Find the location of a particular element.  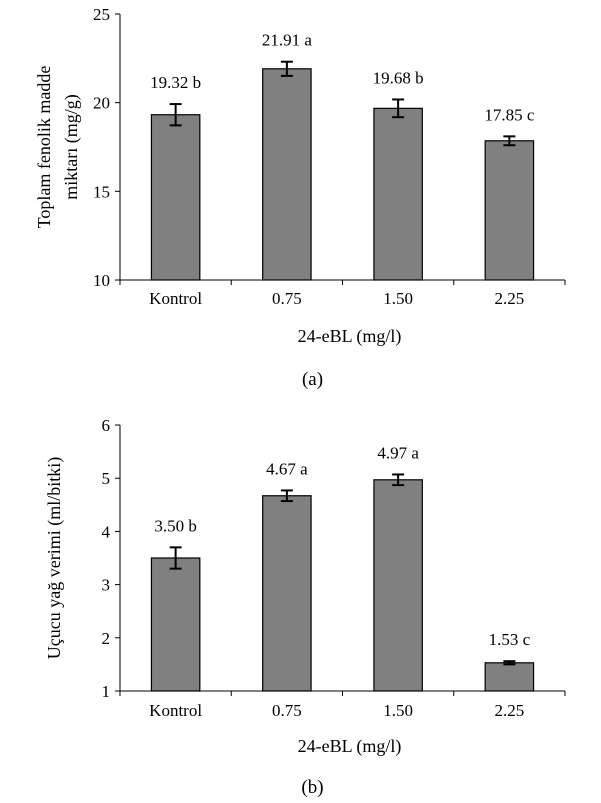

chart1-y-tick-label: 15 is located at coordinates (101, 191).